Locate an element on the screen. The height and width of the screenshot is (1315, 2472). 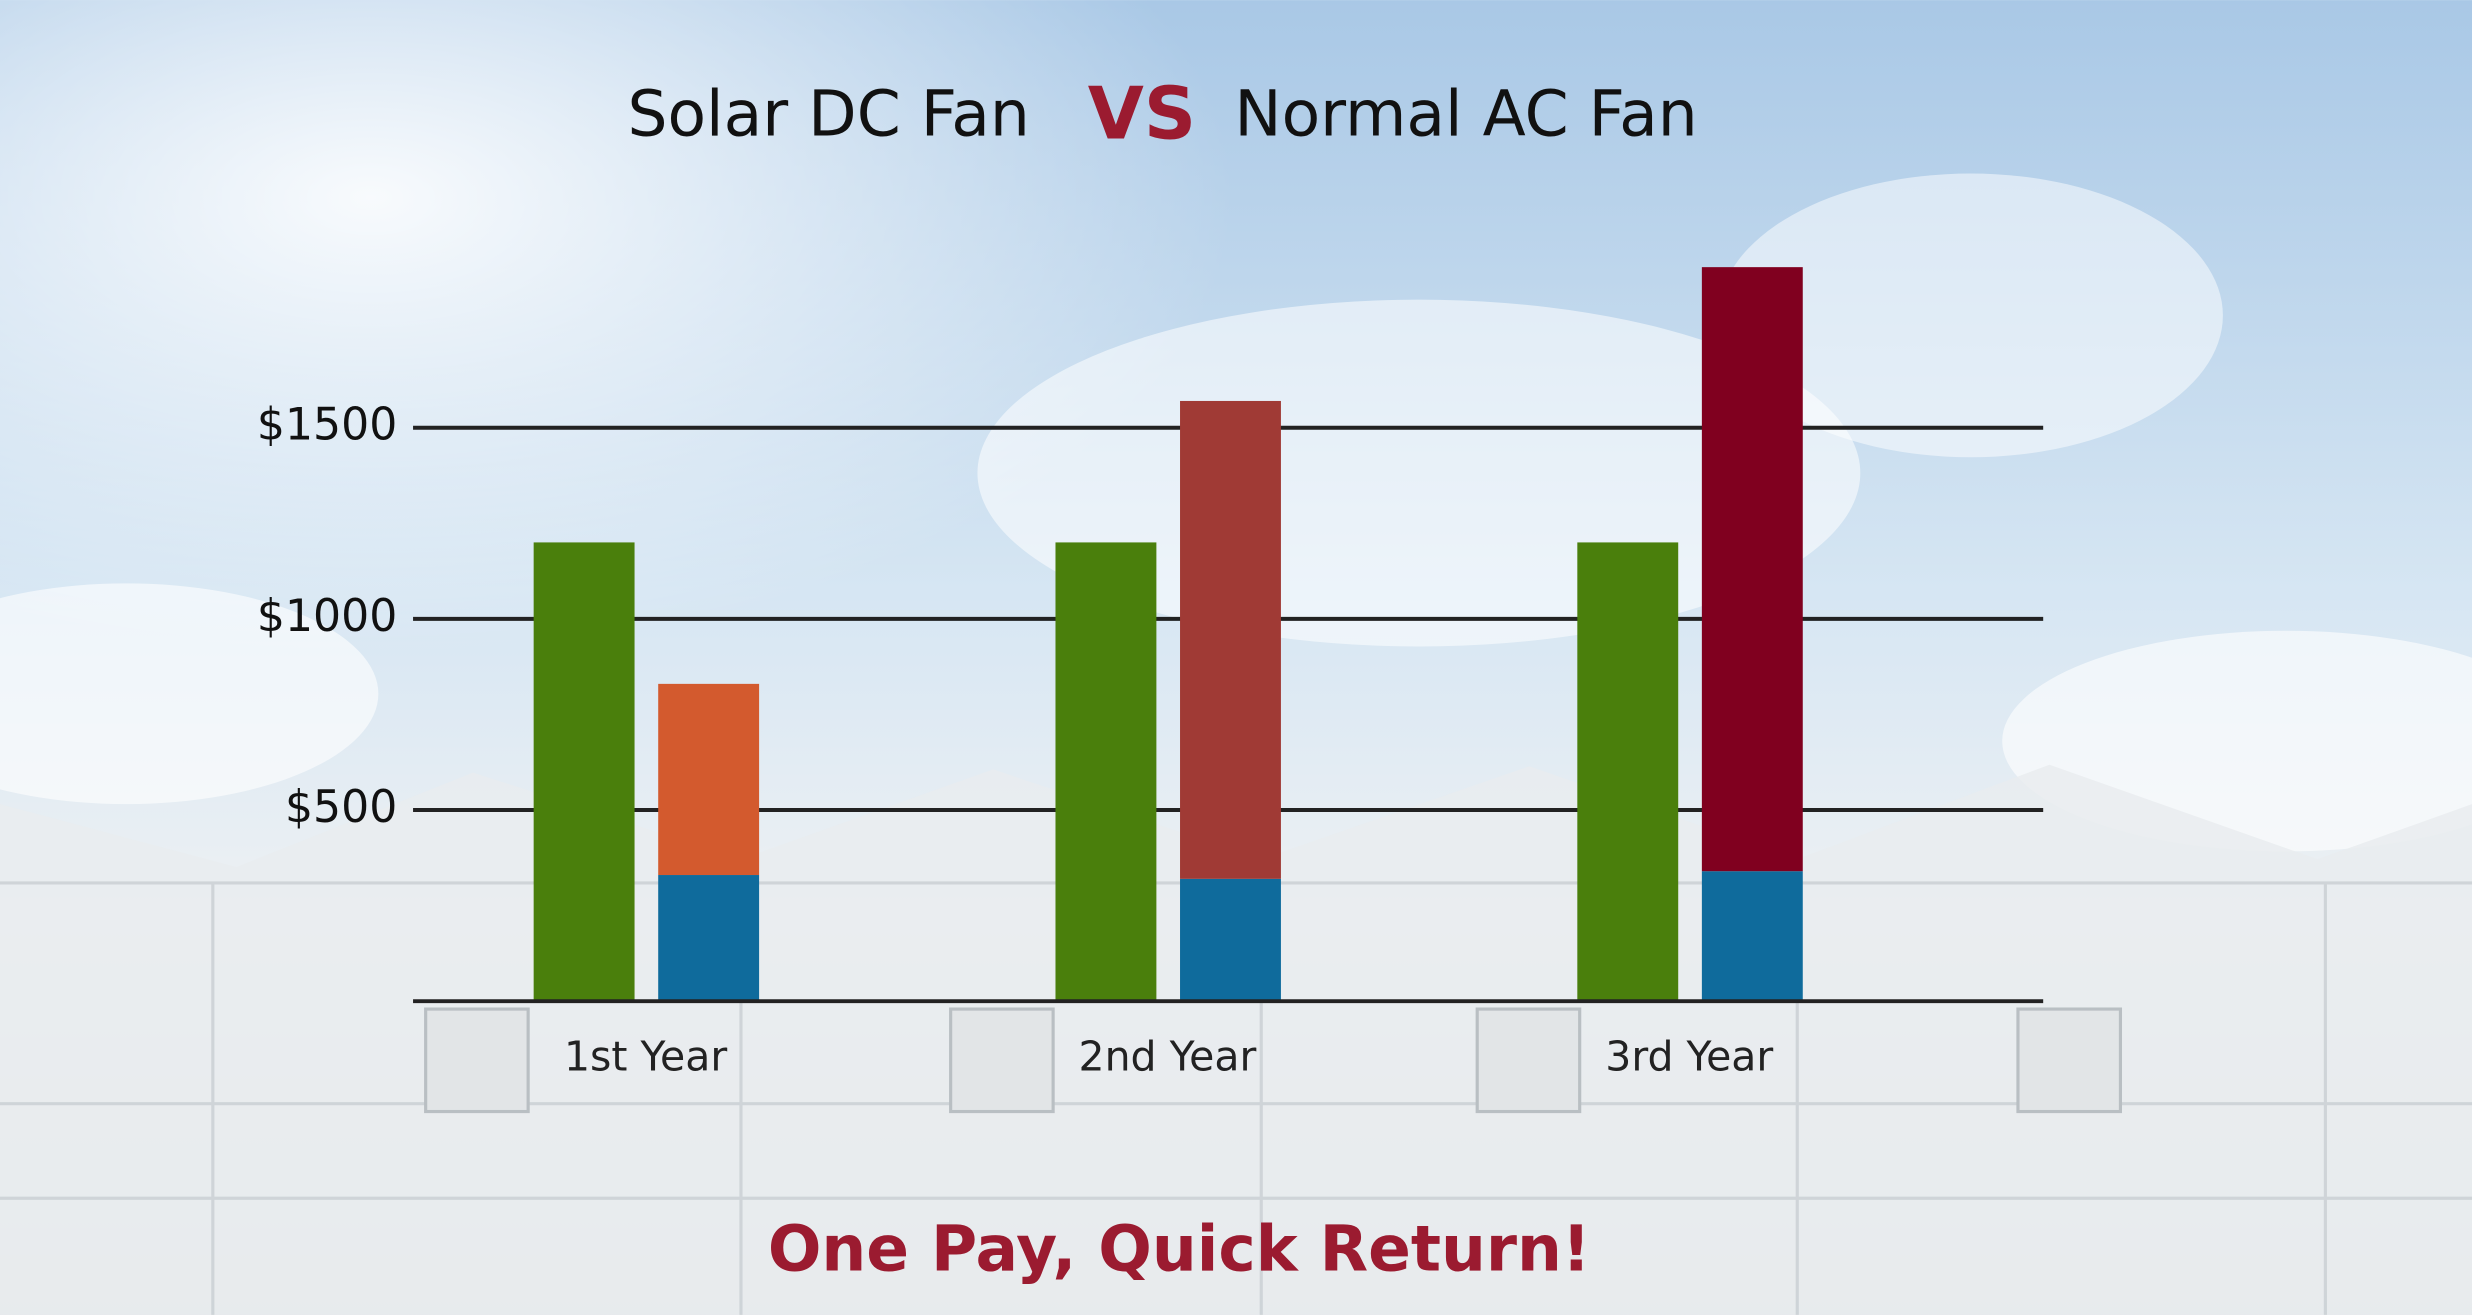
y-tick-label: $1000 is located at coordinates (327, 616).